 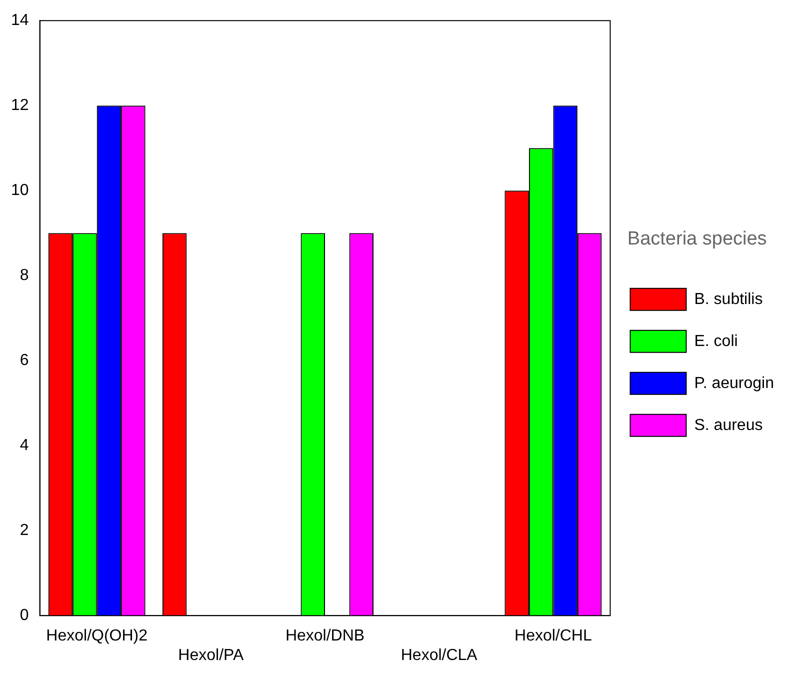 What do you see at coordinates (97, 636) in the screenshot?
I see `x-tick-label: Hexol/Q(OH)2` at bounding box center [97, 636].